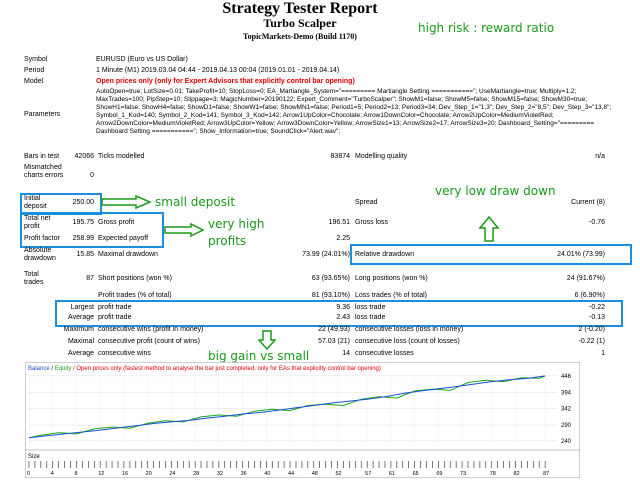 The width and height of the screenshot is (640, 480). Describe the element at coordinates (244, 474) in the screenshot. I see `x-tick-label: 36` at that location.